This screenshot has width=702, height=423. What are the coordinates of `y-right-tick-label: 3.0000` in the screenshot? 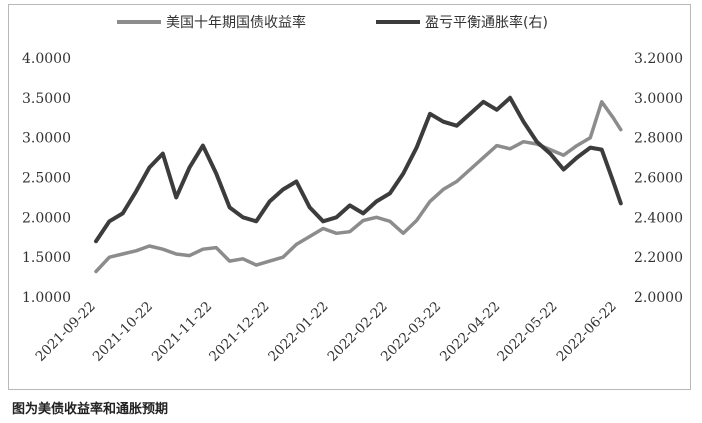 It's located at (658, 99).